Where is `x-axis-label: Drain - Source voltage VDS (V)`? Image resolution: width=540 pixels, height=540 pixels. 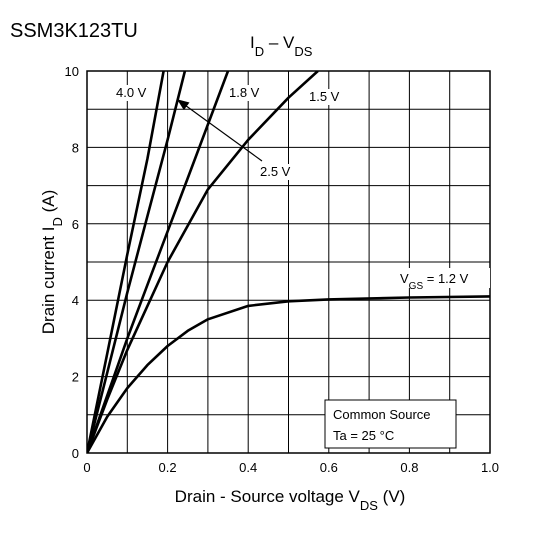 x-axis-label: Drain - Source voltage VDS (V) is located at coordinates (290, 500).